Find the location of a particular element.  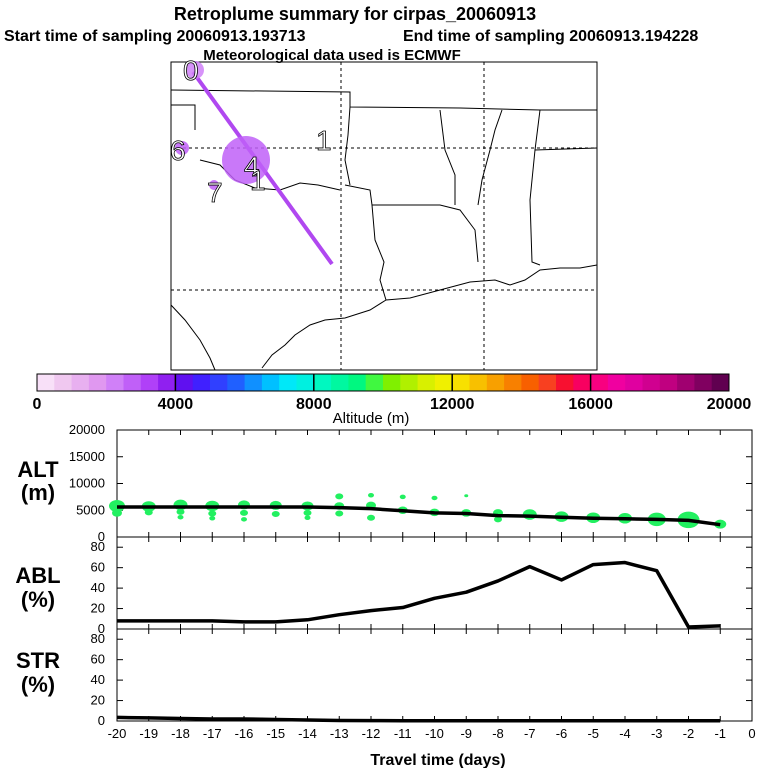

y-tick-label: 80 is located at coordinates (98, 638).